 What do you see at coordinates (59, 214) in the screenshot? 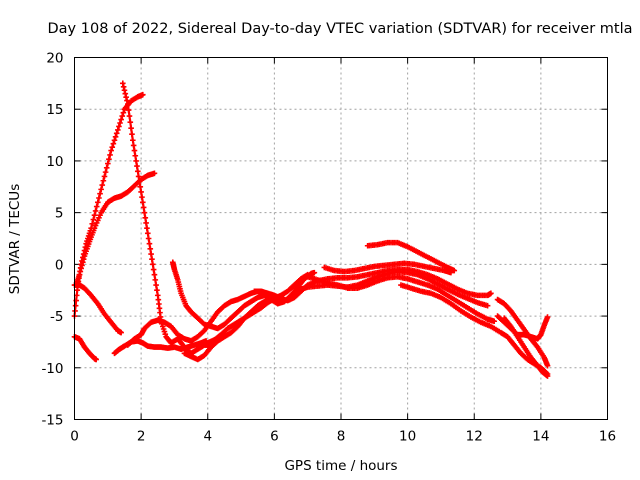
I see `y-tick-label: 5` at bounding box center [59, 214].